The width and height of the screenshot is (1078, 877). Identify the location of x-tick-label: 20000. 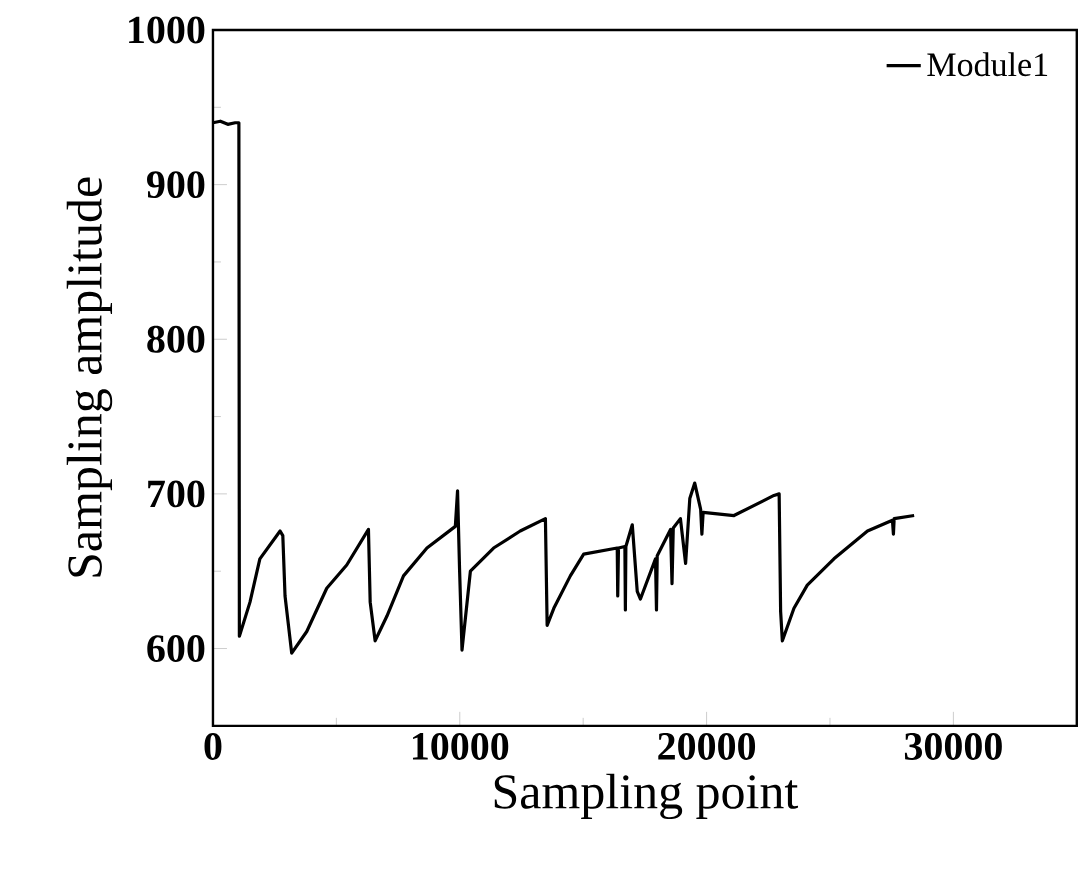
(707, 746).